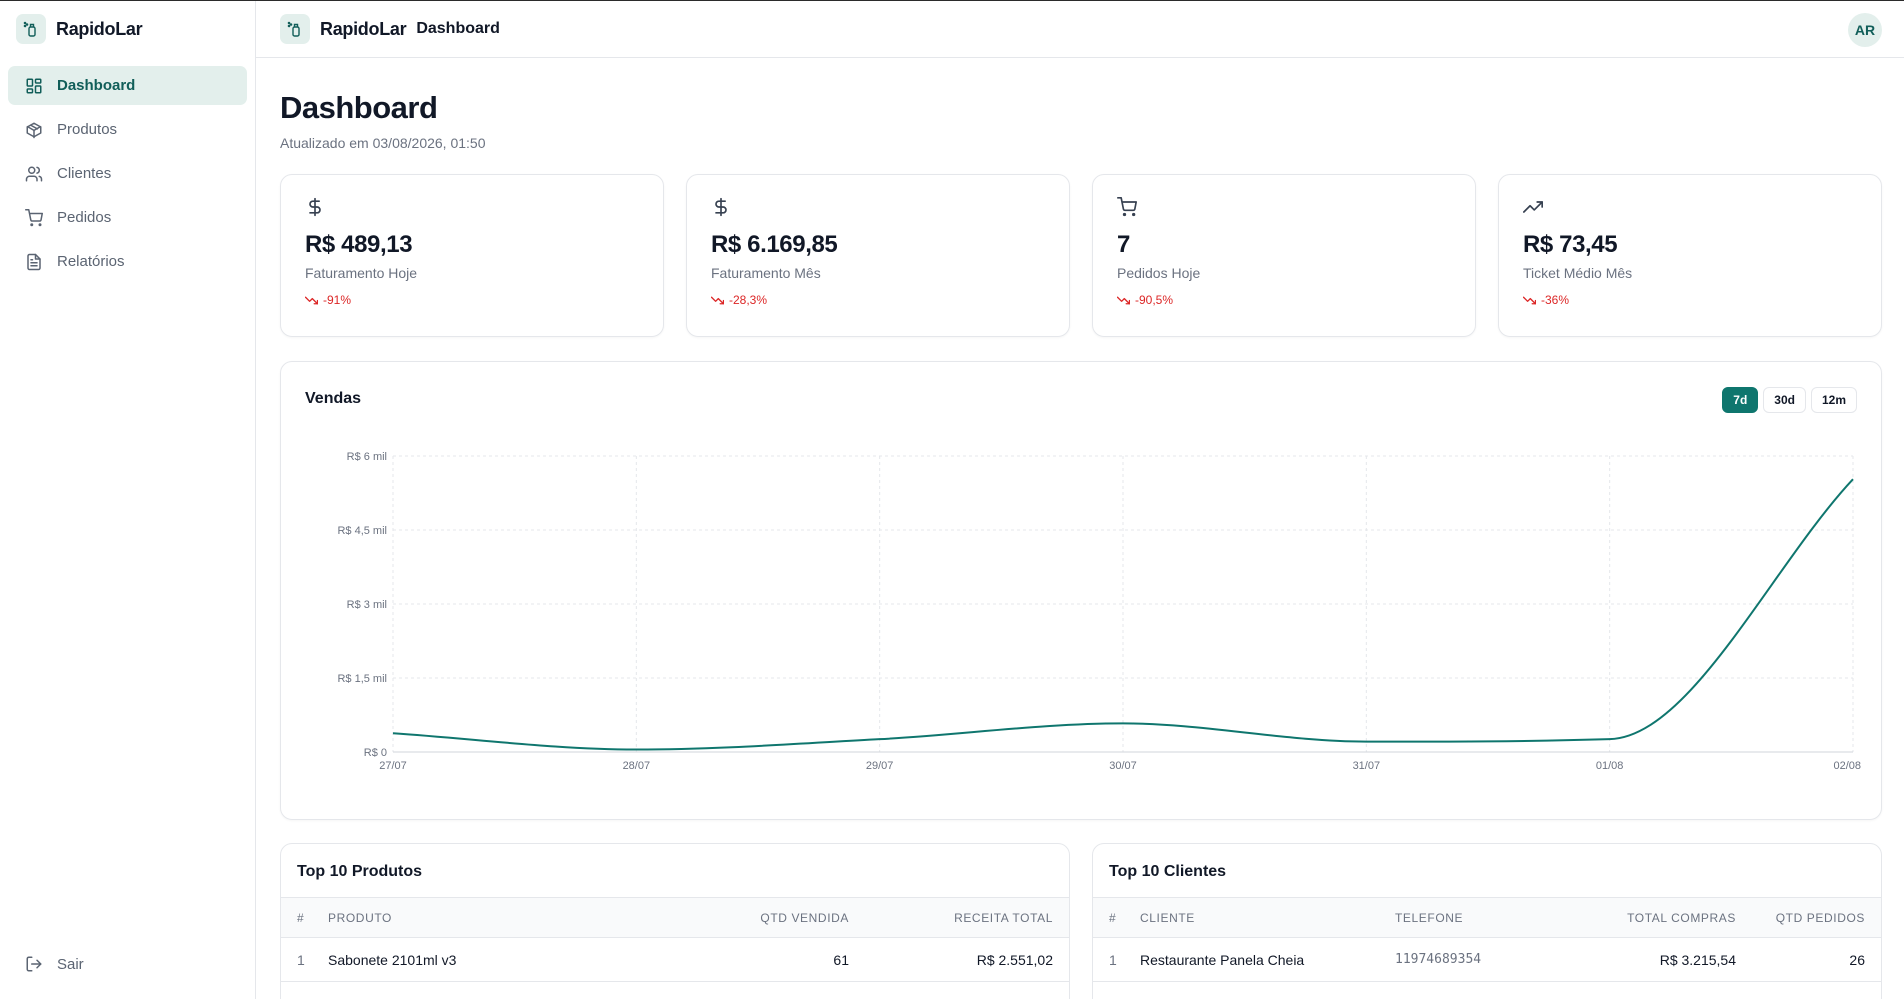 The image size is (1904, 999). What do you see at coordinates (472, 255) in the screenshot?
I see `kpi-card-faturamento-hoje: R$ 489,13 Faturamento Hoje -91%` at bounding box center [472, 255].